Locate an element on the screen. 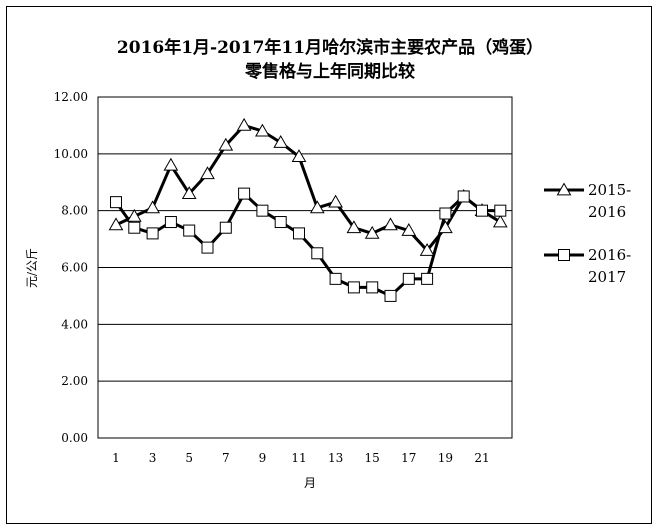 The image size is (660, 531). y-axis-label: 元/公斤 is located at coordinates (32, 268).